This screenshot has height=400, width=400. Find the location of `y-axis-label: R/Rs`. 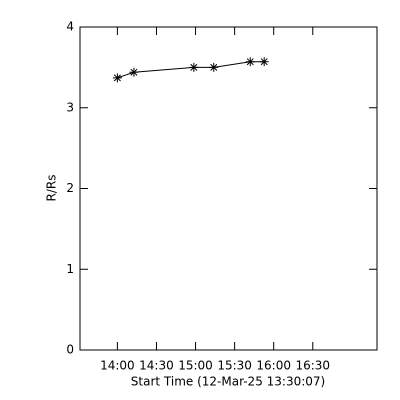

y-axis-label: R/Rs is located at coordinates (52, 188).